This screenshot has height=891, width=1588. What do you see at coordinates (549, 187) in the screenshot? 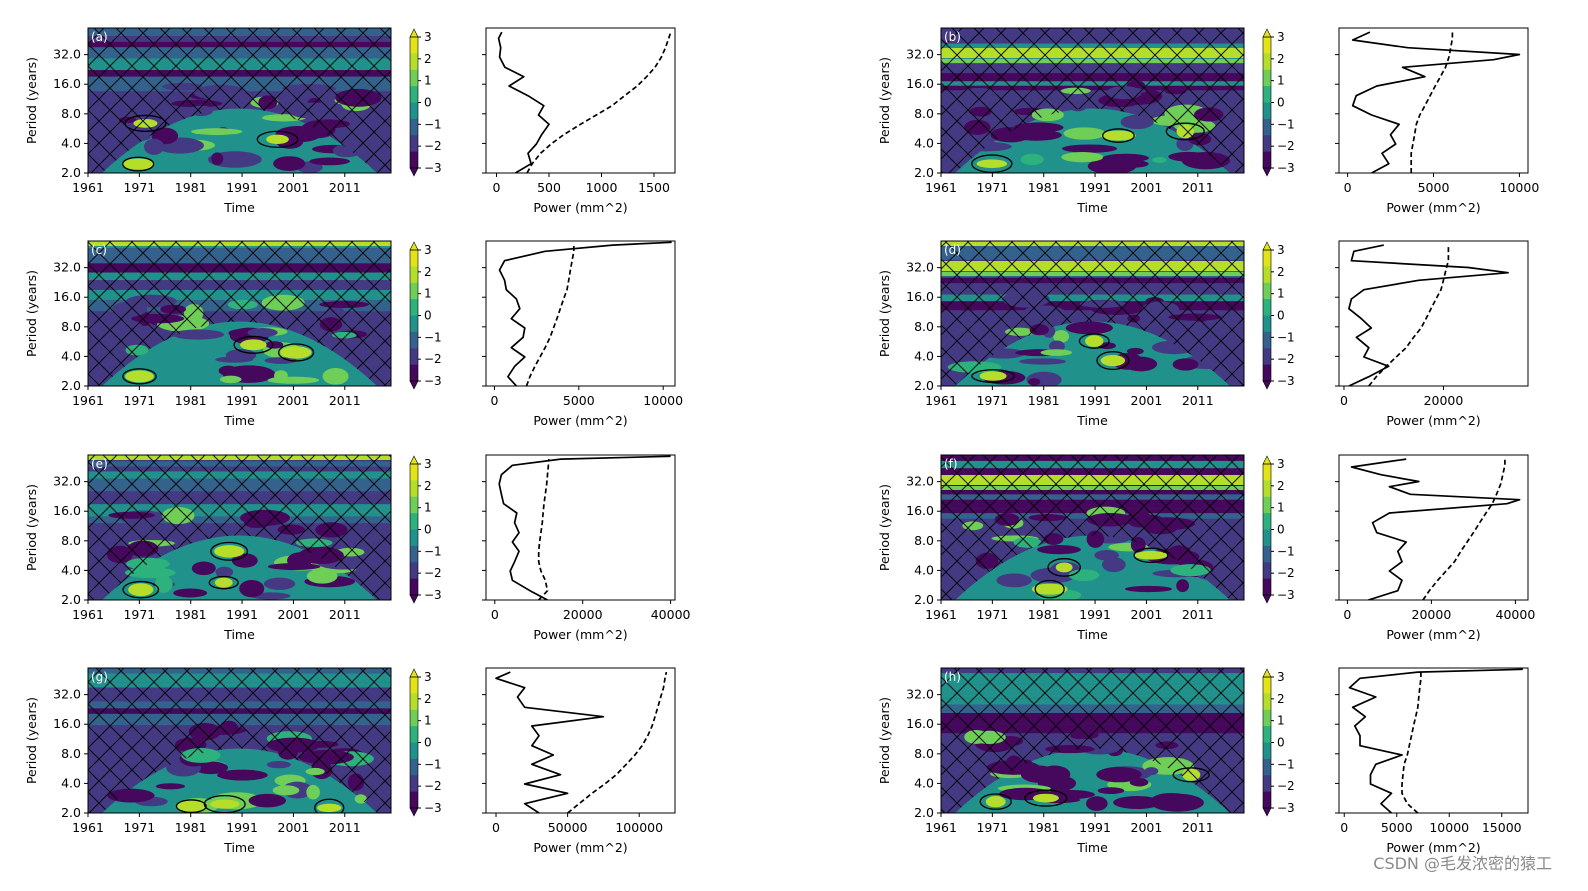
I see `power-x-tick-label: 500` at bounding box center [549, 187].